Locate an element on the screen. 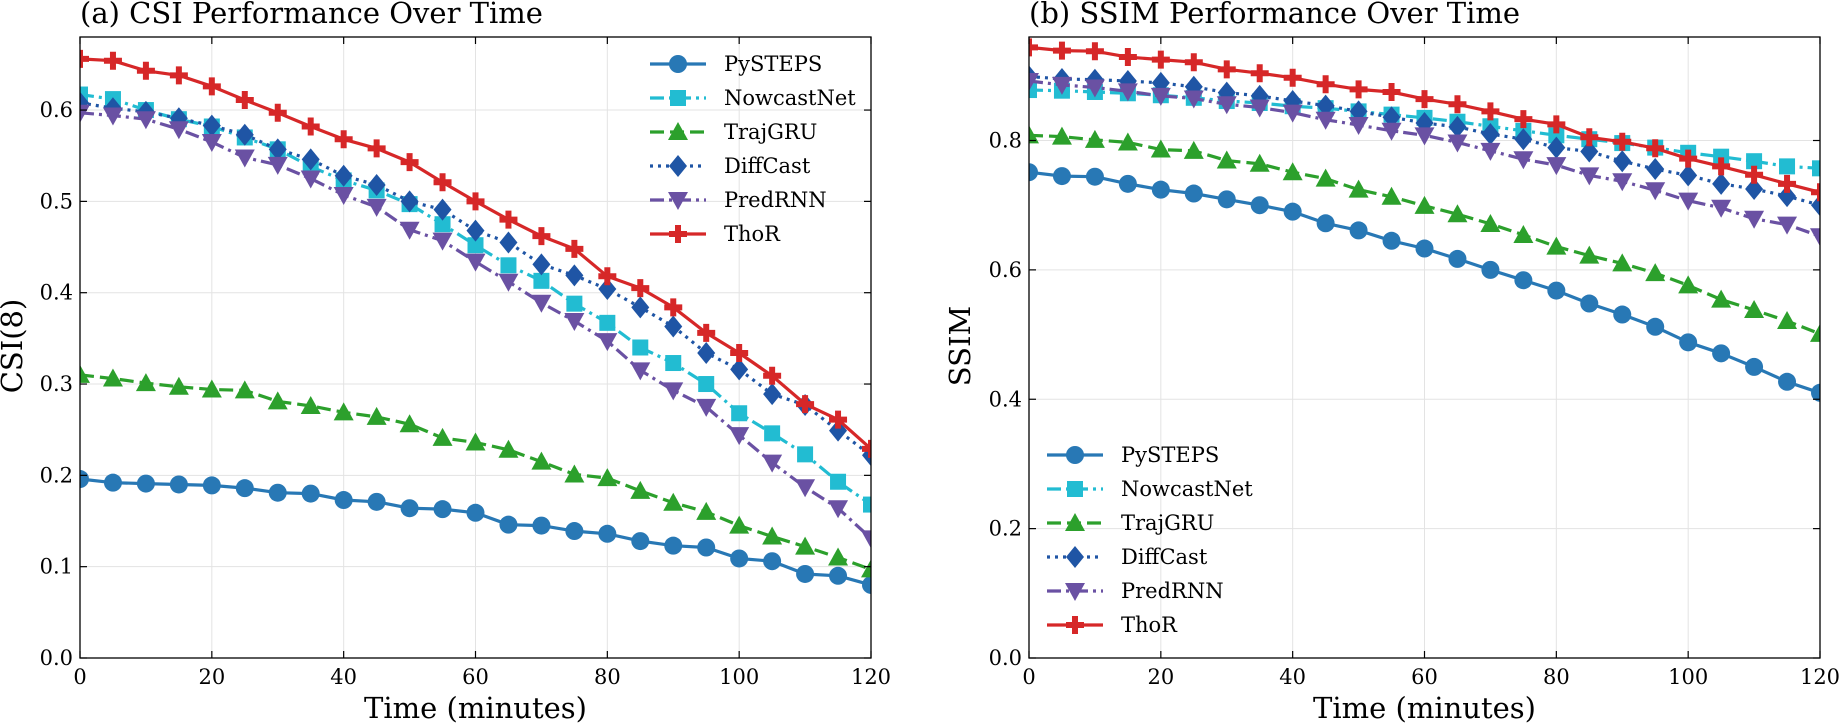 The width and height of the screenshot is (1841, 725). ssim-point-nowcastnet is located at coordinates (1033, 90).